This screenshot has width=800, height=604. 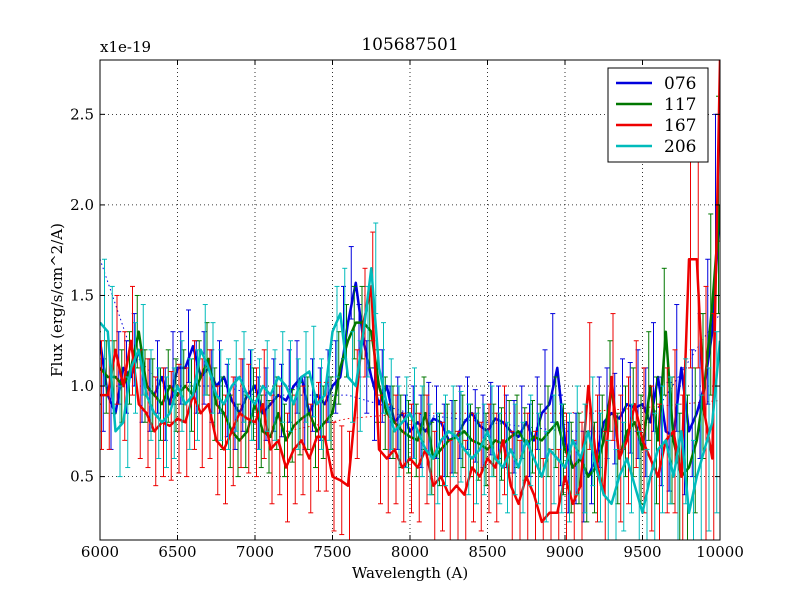 What do you see at coordinates (409, 45) in the screenshot?
I see `chart-title: 105687501` at bounding box center [409, 45].